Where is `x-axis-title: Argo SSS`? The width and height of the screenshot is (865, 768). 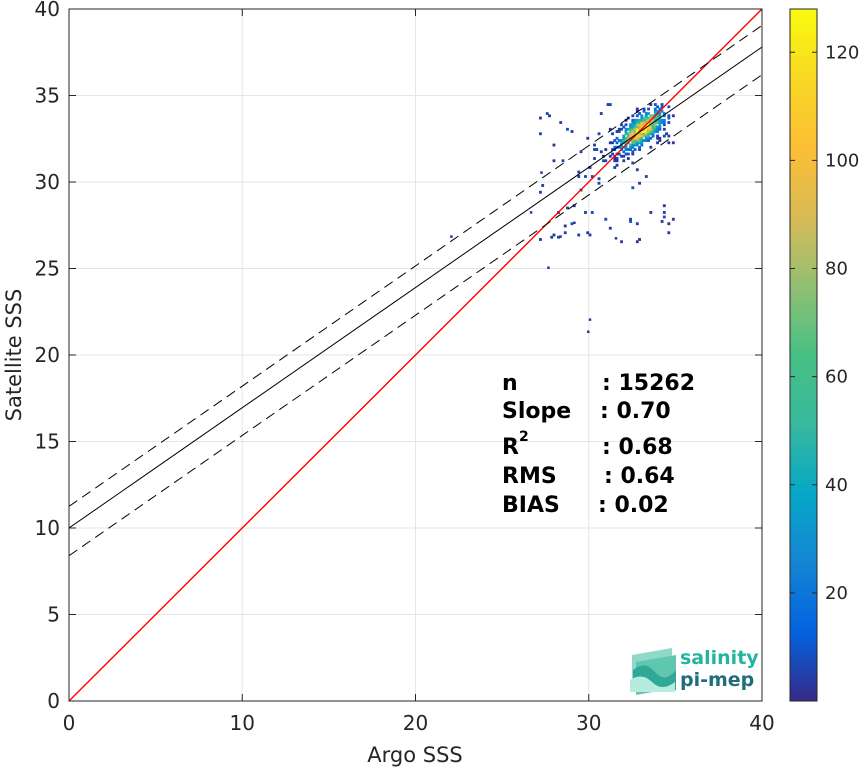
x-axis-title: Argo SSS is located at coordinates (414, 755).